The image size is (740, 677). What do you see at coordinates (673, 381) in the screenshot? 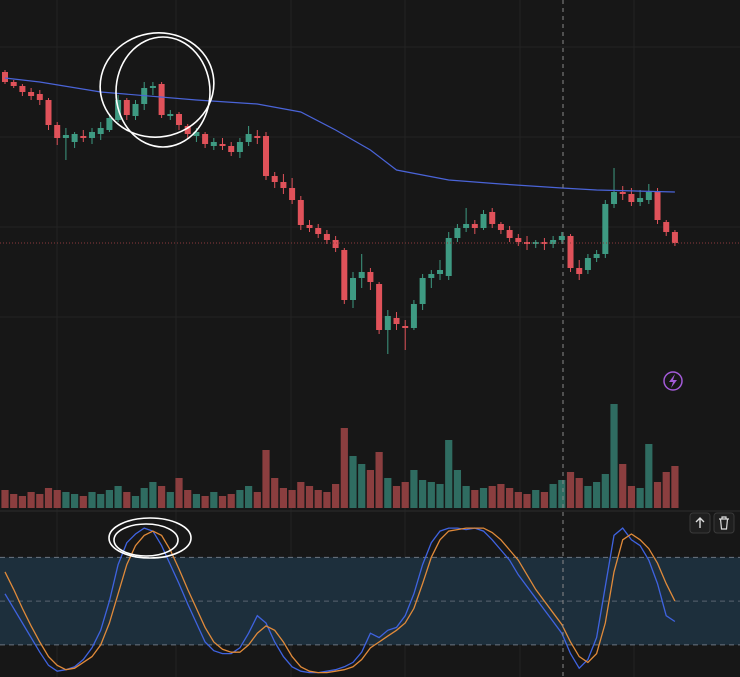
I see `alert-icon` at bounding box center [673, 381].